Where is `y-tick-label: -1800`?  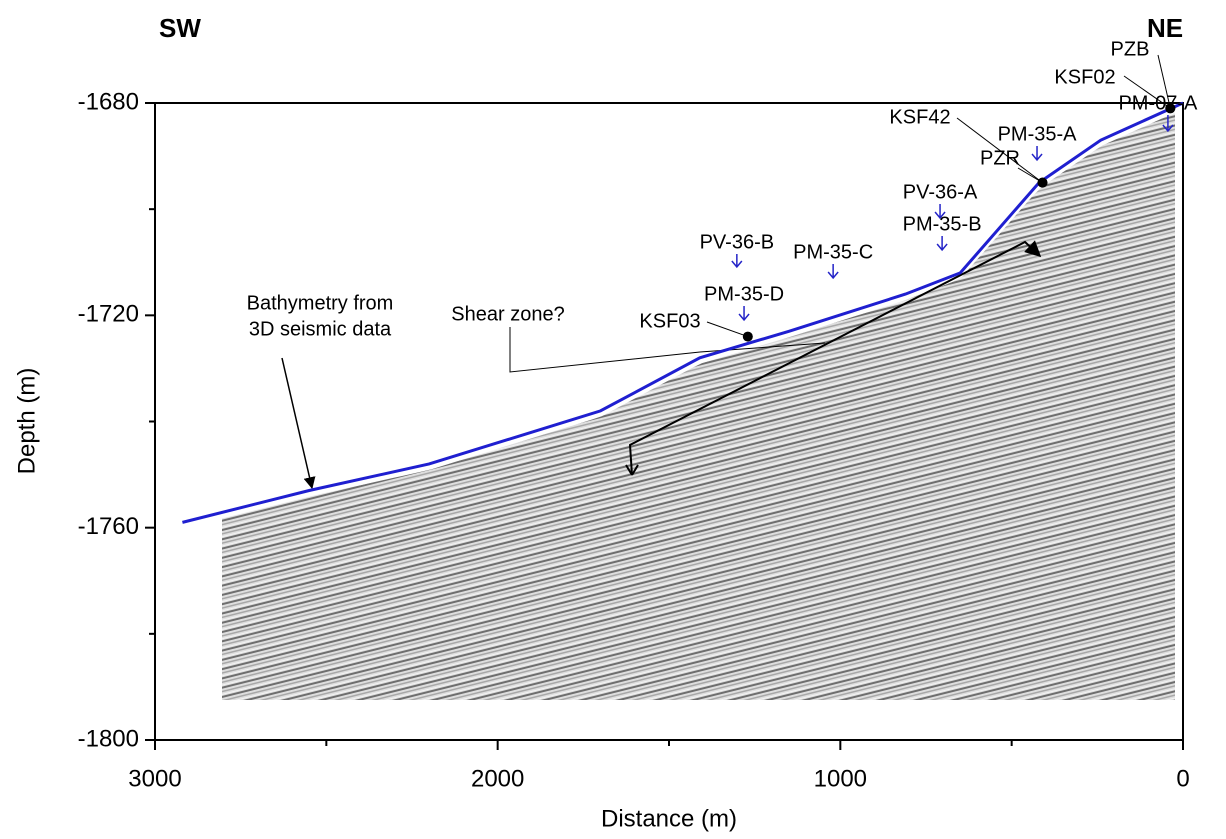
y-tick-label: -1800 is located at coordinates (108, 738).